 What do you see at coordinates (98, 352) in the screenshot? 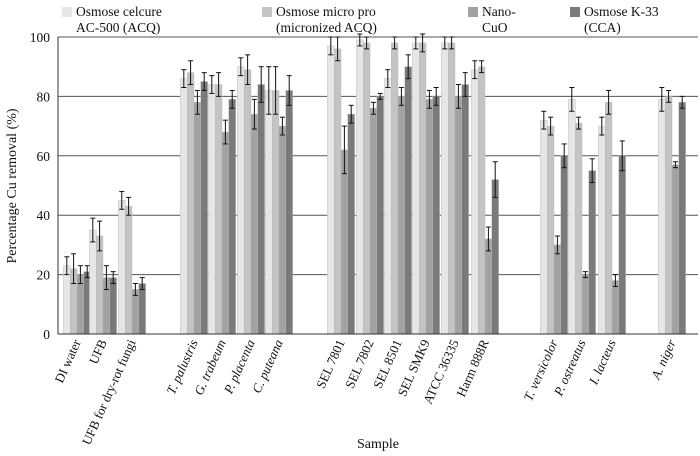
I see `x-category-label: UFB` at bounding box center [98, 352].